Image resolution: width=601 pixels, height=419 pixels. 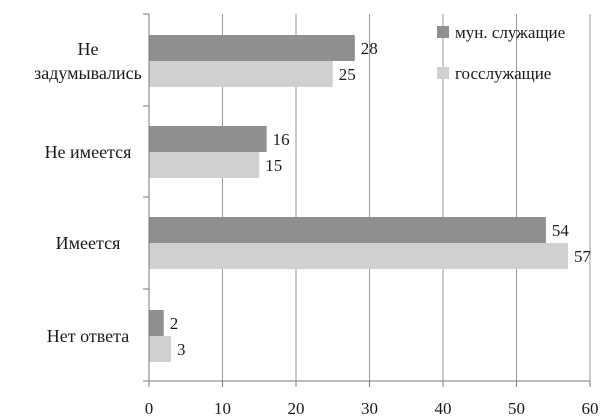 I want to click on value-label-gos-0: 25, so click(x=347, y=74).